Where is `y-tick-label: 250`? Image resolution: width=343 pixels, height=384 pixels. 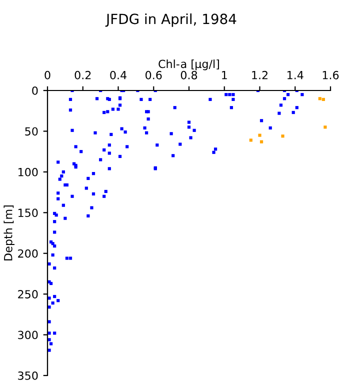 y-tick-label: 250 is located at coordinates (28, 294).